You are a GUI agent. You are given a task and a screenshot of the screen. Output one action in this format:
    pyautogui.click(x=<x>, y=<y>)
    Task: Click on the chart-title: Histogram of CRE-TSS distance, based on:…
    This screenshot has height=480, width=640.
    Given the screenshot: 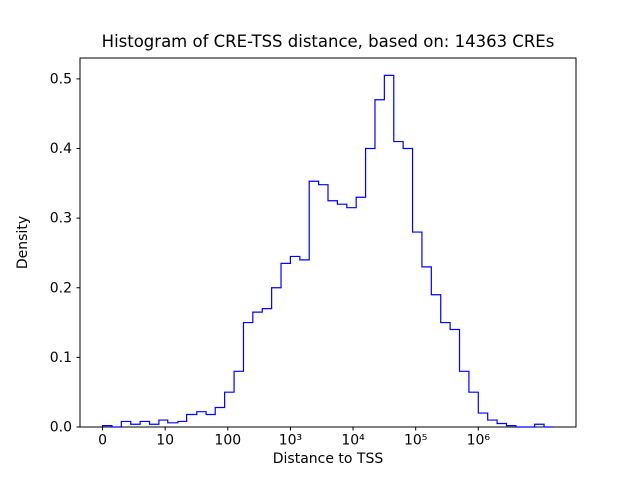 What is the action you would take?
    pyautogui.click(x=328, y=41)
    